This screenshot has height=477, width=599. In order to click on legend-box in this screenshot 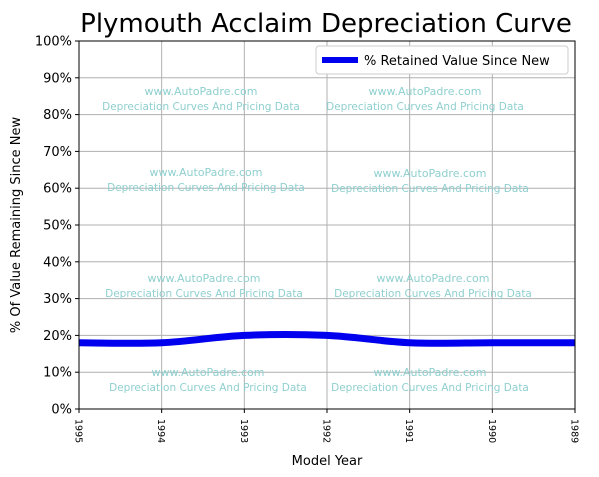, I will do `click(442, 60)`.